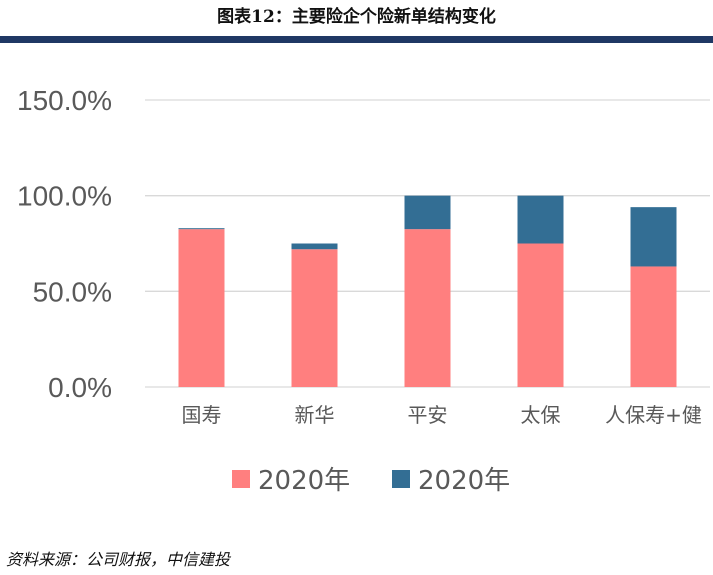 The image size is (713, 575). I want to click on x-tick-label: 新华, so click(315, 415).